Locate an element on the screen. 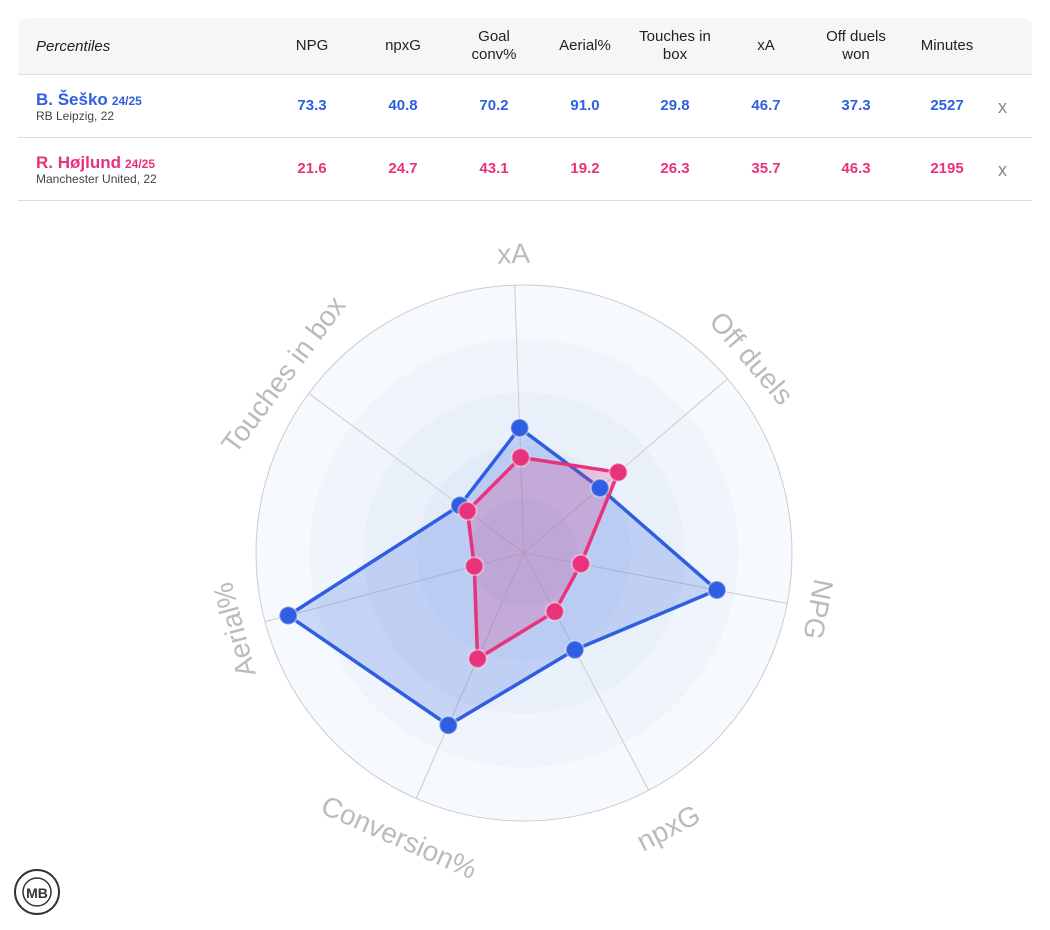 The image size is (1050, 930). stat-value: 26.3 is located at coordinates (675, 168).